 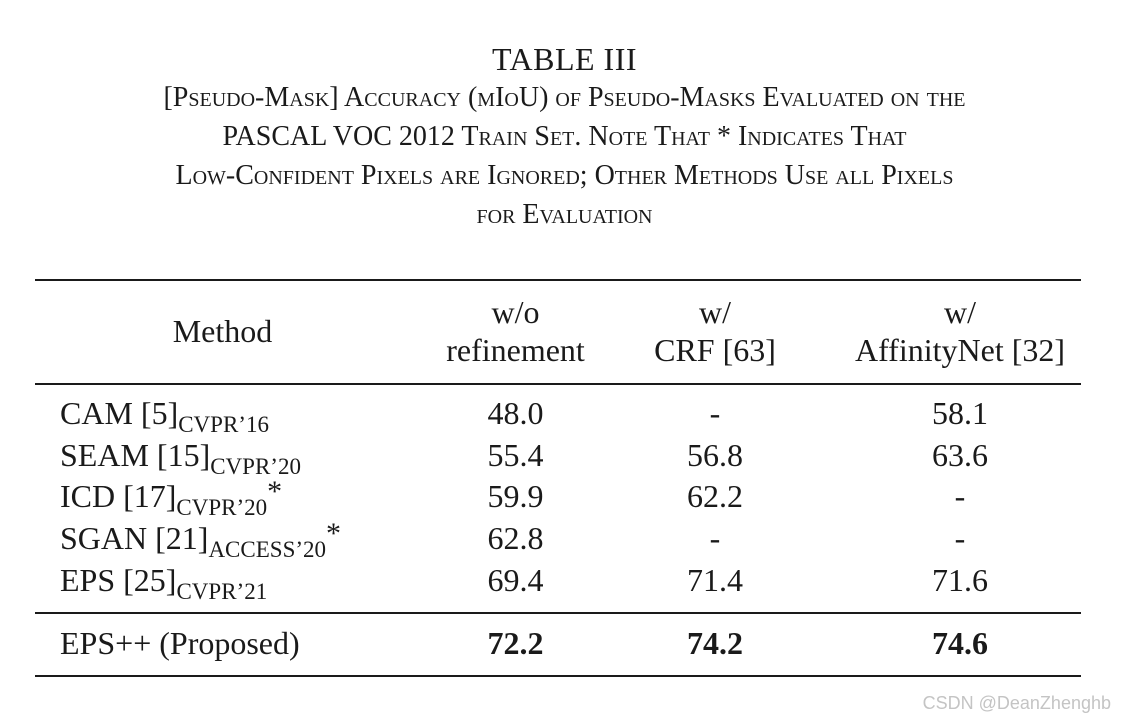 What do you see at coordinates (1016, 703) in the screenshot?
I see `watermark: CSDN @DeanZhenghb` at bounding box center [1016, 703].